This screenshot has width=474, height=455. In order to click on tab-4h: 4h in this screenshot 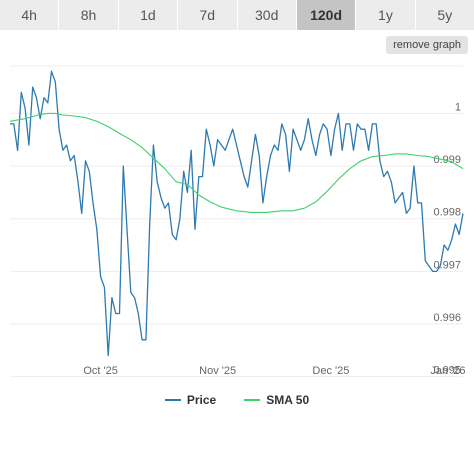, I will do `click(30, 15)`.